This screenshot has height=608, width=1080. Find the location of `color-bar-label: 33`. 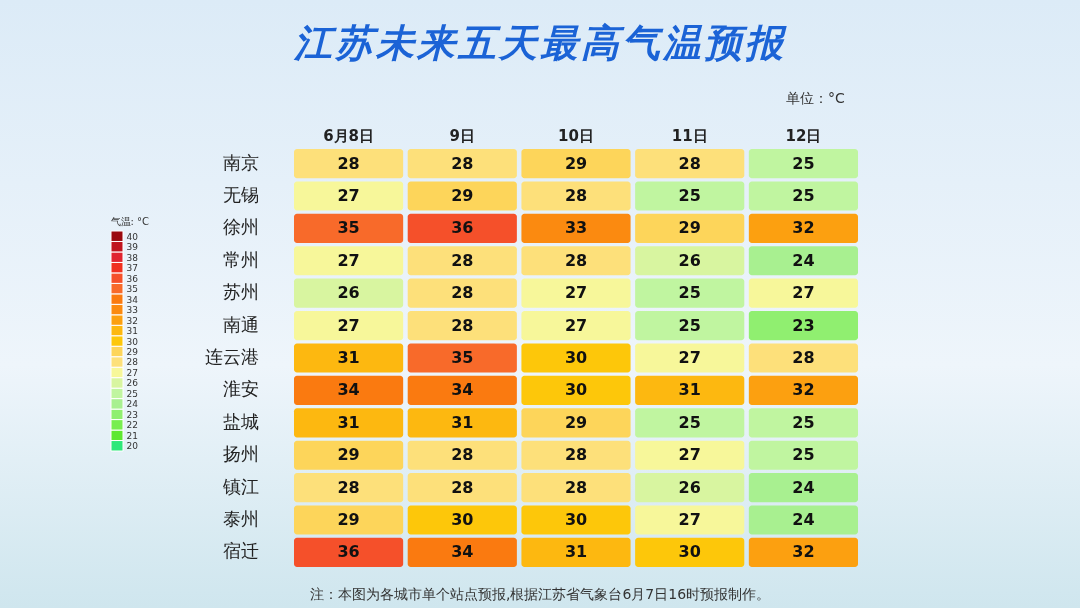

color-bar-label: 33 is located at coordinates (132, 310).